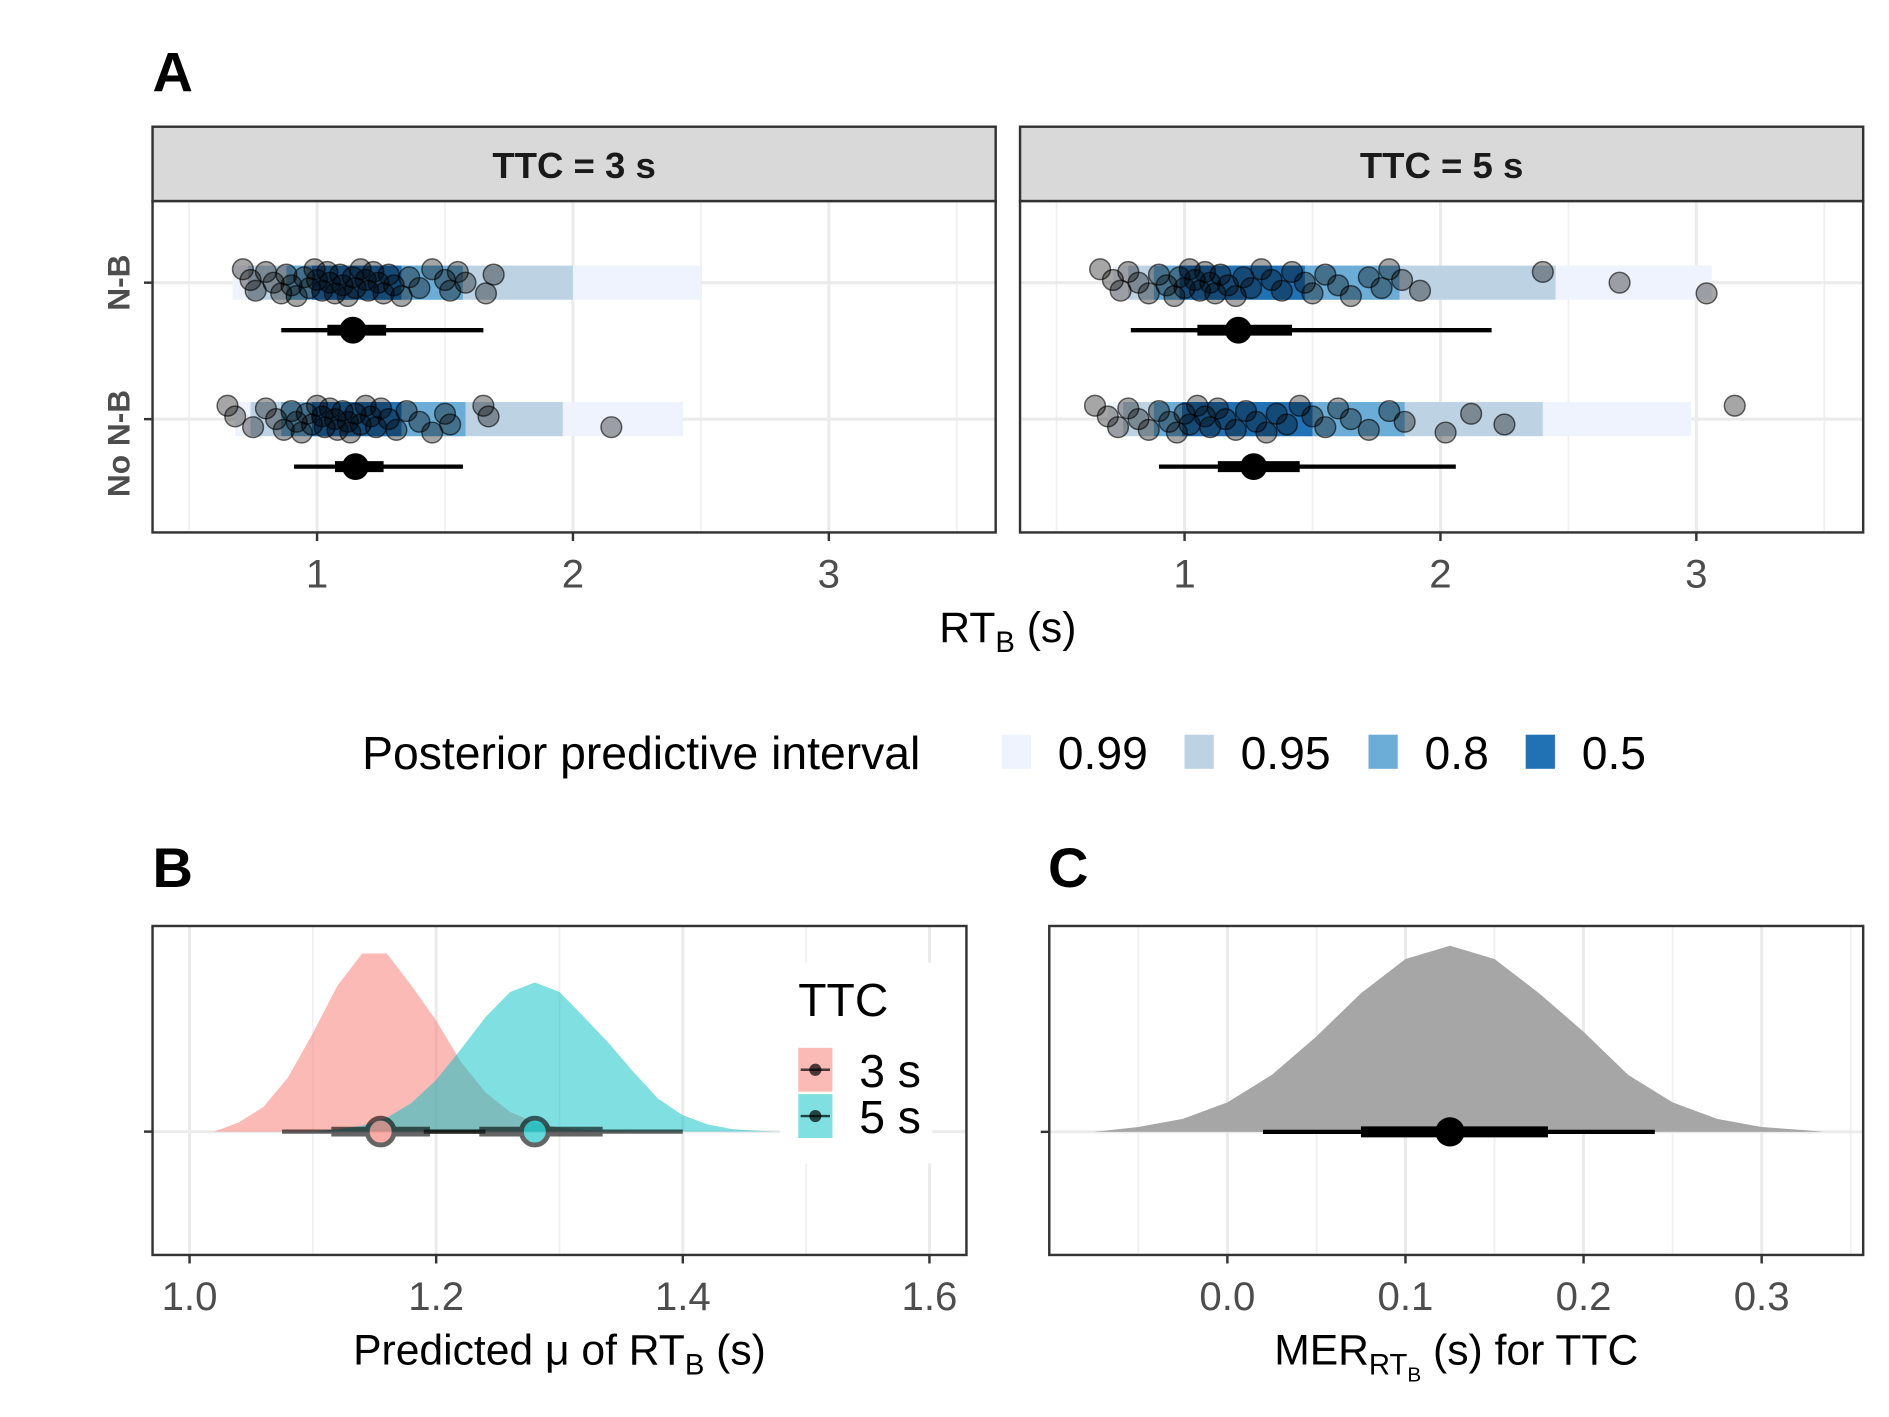  What do you see at coordinates (118, 283) in the screenshot?
I see `y-tick-label: N-B` at bounding box center [118, 283].